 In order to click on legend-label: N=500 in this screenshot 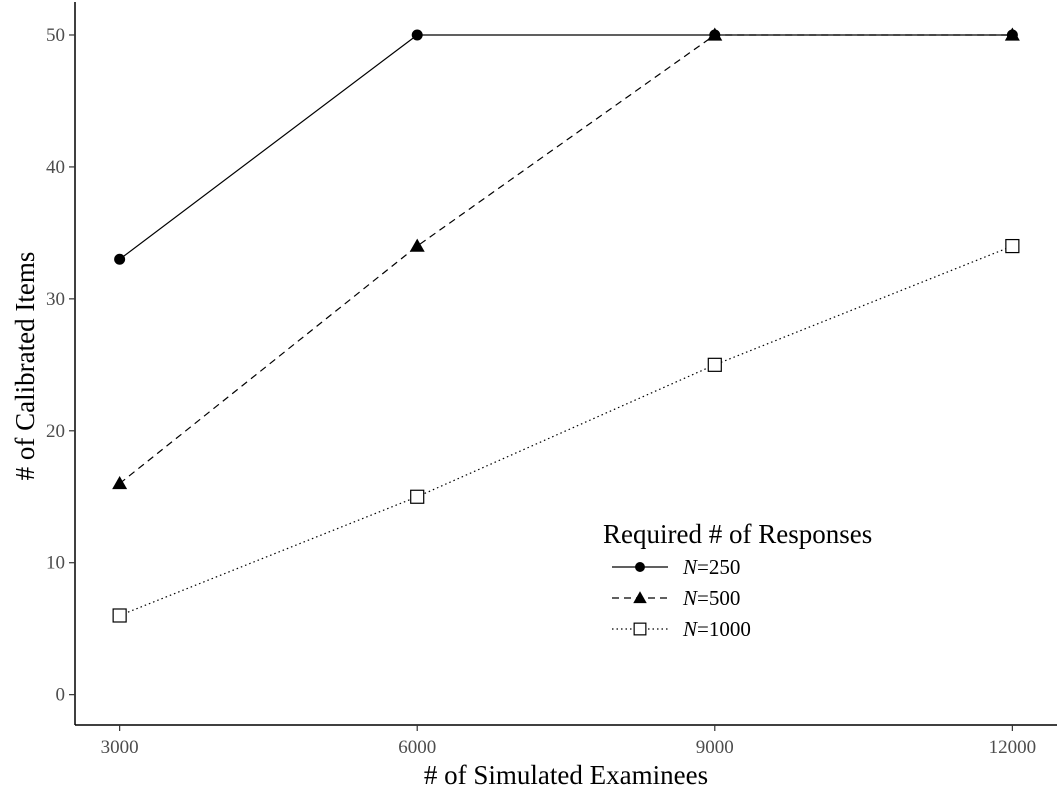, I will do `click(711, 598)`.